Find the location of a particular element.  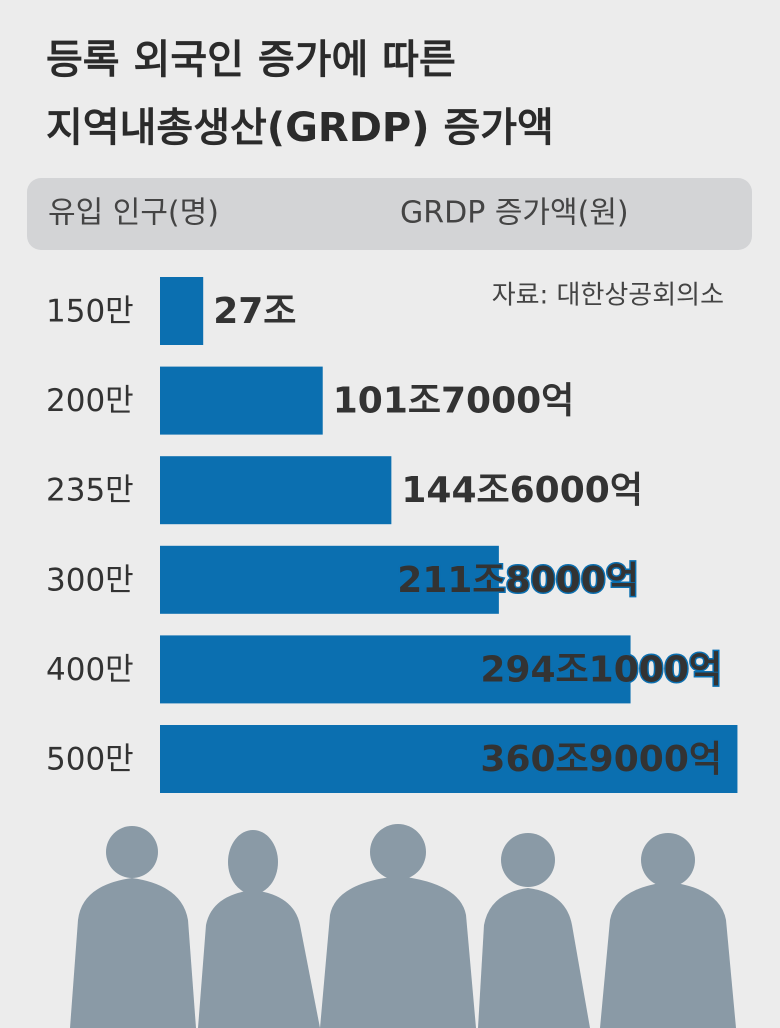

category-label: 235만 is located at coordinates (90, 491).